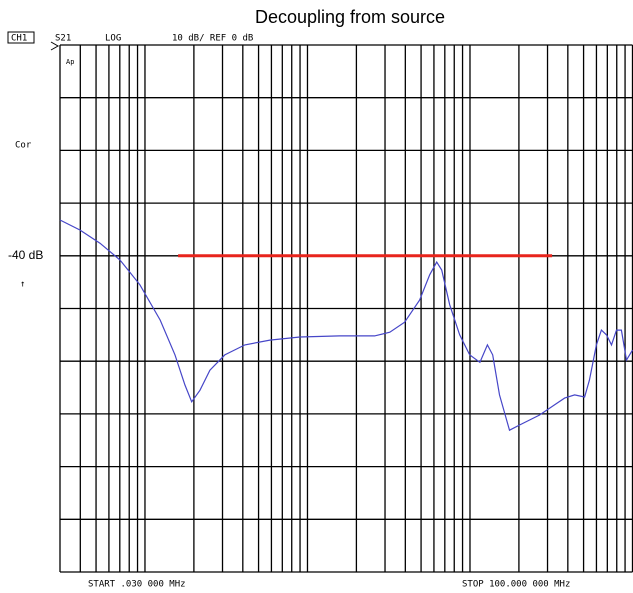 The image size is (633, 593). Describe the element at coordinates (113, 39) in the screenshot. I see `format: LOG` at that location.